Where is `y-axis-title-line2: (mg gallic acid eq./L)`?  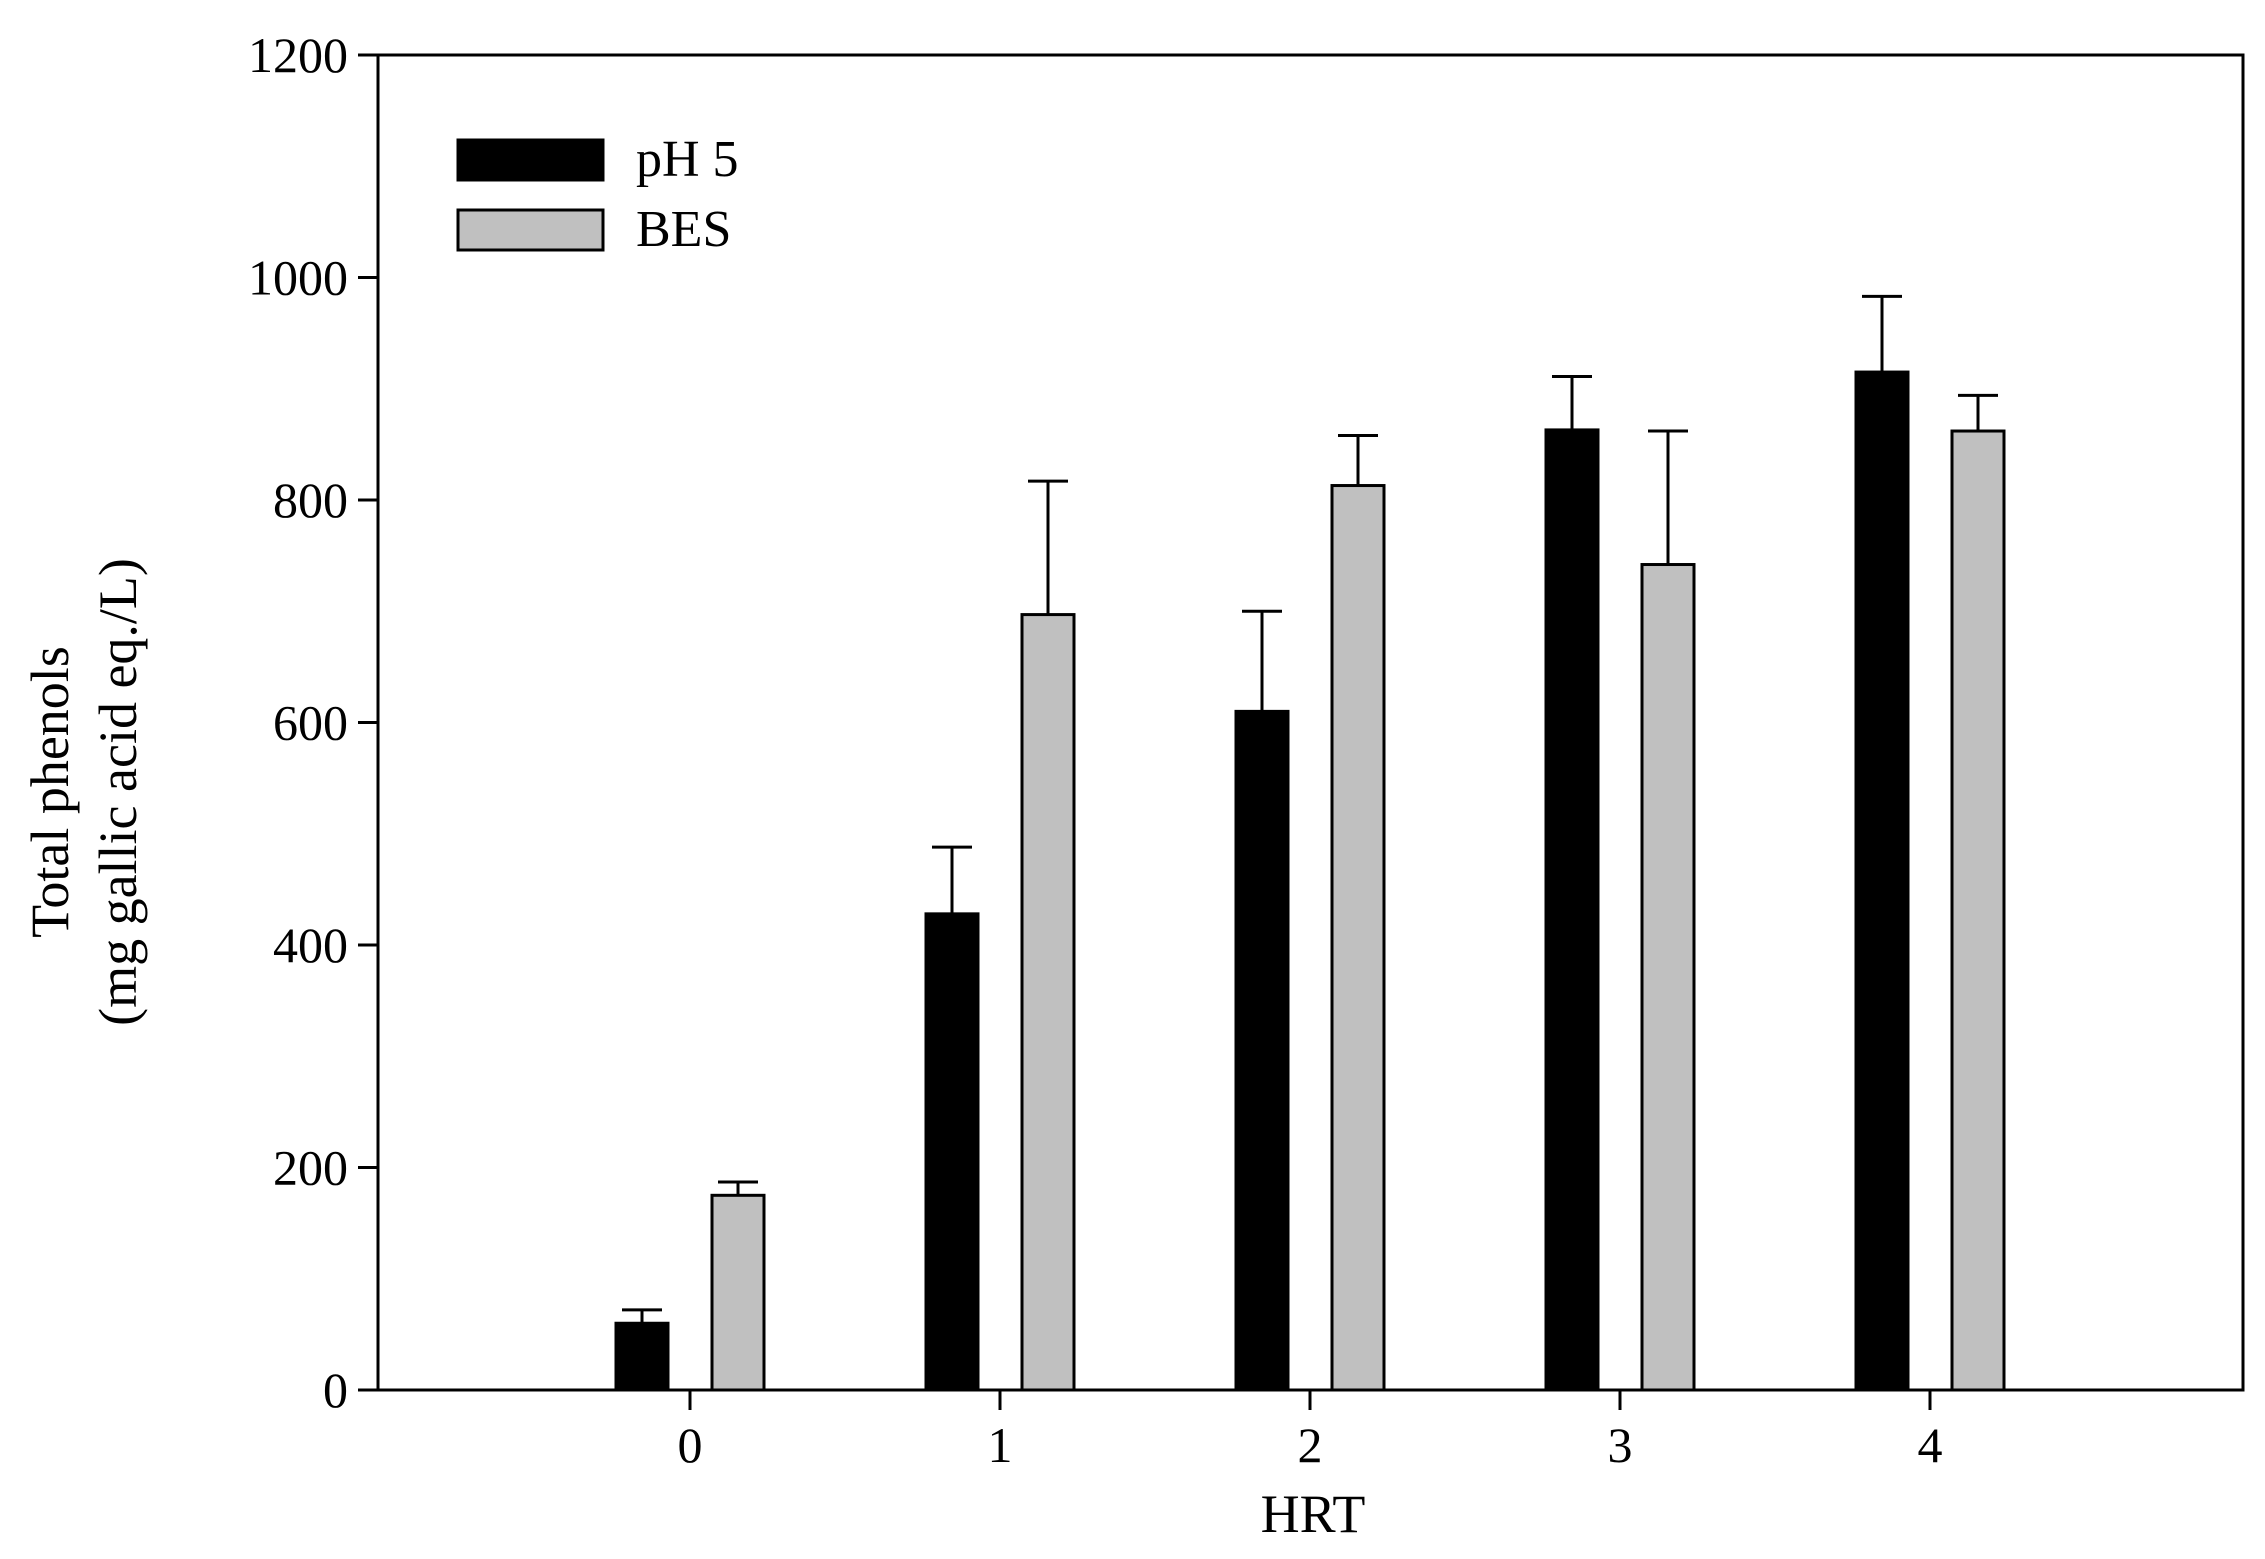 y-axis-title-line2: (mg gallic acid eq./L) is located at coordinates (118, 792).